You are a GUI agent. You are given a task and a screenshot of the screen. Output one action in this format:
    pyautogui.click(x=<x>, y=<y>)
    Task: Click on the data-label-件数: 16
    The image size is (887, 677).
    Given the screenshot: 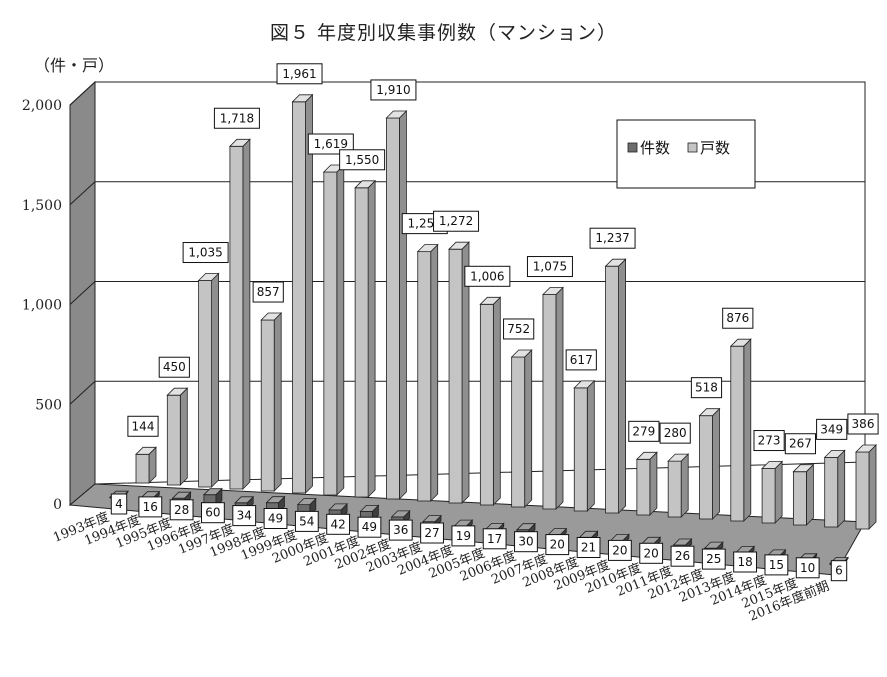 What is the action you would take?
    pyautogui.click(x=150, y=507)
    